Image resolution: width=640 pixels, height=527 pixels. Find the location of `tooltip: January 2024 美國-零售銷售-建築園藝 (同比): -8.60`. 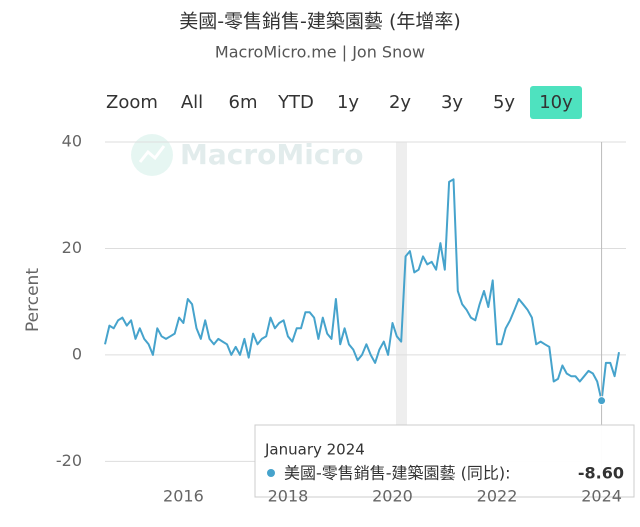

tooltip: January 2024 美國-零售銷售-建築園藝 (同比): -8.60 is located at coordinates (444, 447).